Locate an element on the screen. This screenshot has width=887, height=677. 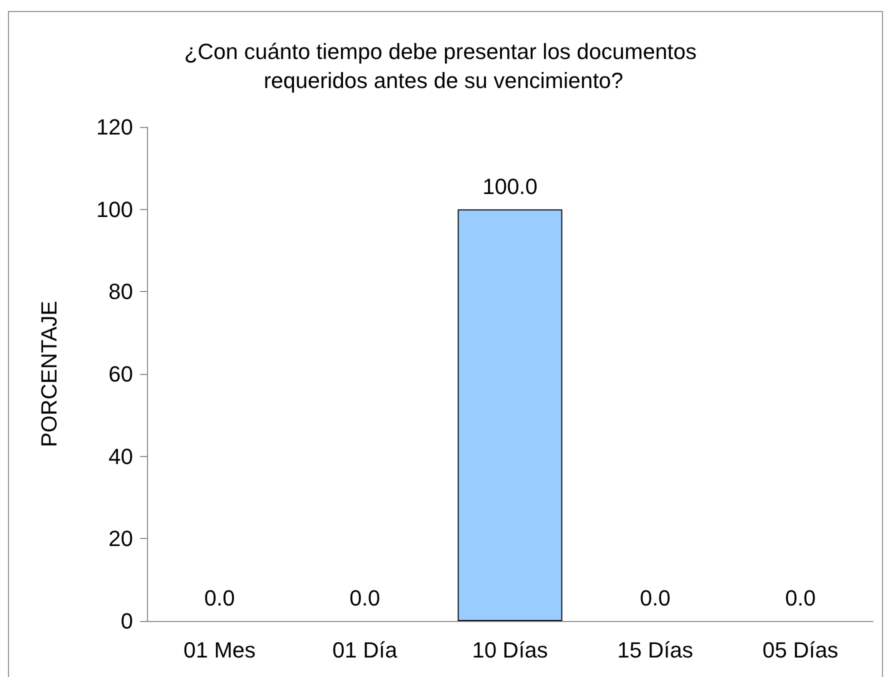
chart-title: ¿Con cuánto tiempo debe presentar los documentos requeridos antes de su vencimiento? is located at coordinates (443, 66).